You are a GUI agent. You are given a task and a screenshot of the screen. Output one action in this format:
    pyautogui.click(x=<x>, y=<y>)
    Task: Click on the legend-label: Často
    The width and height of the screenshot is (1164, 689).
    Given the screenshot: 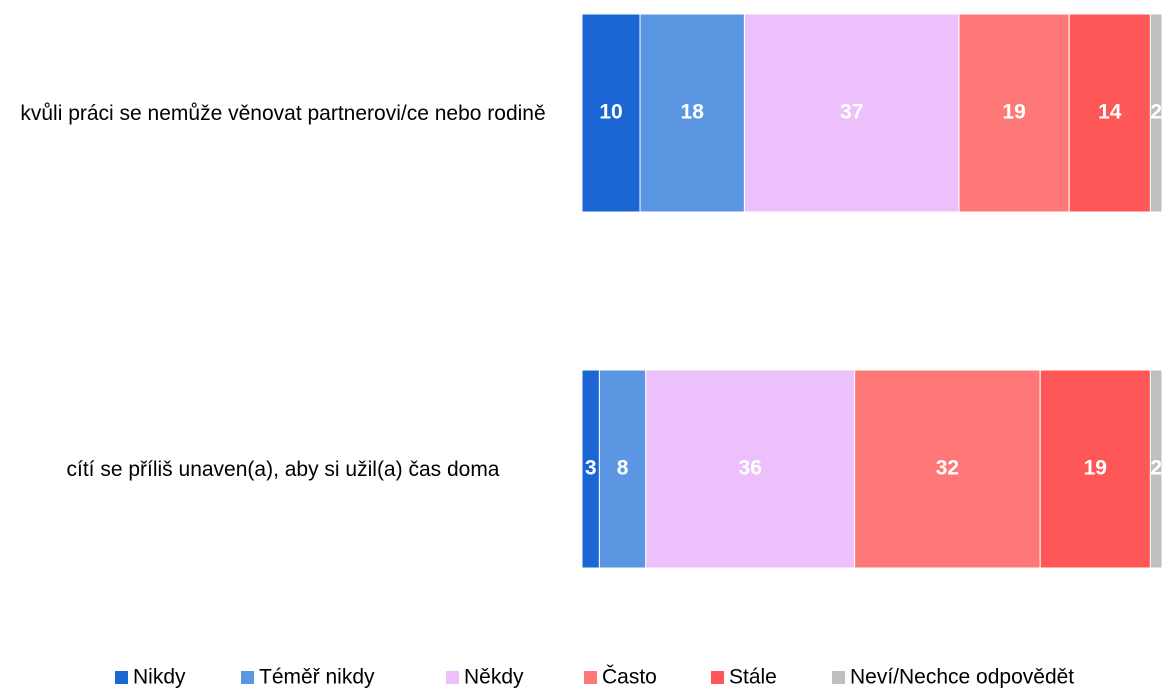 What is the action you would take?
    pyautogui.click(x=629, y=677)
    